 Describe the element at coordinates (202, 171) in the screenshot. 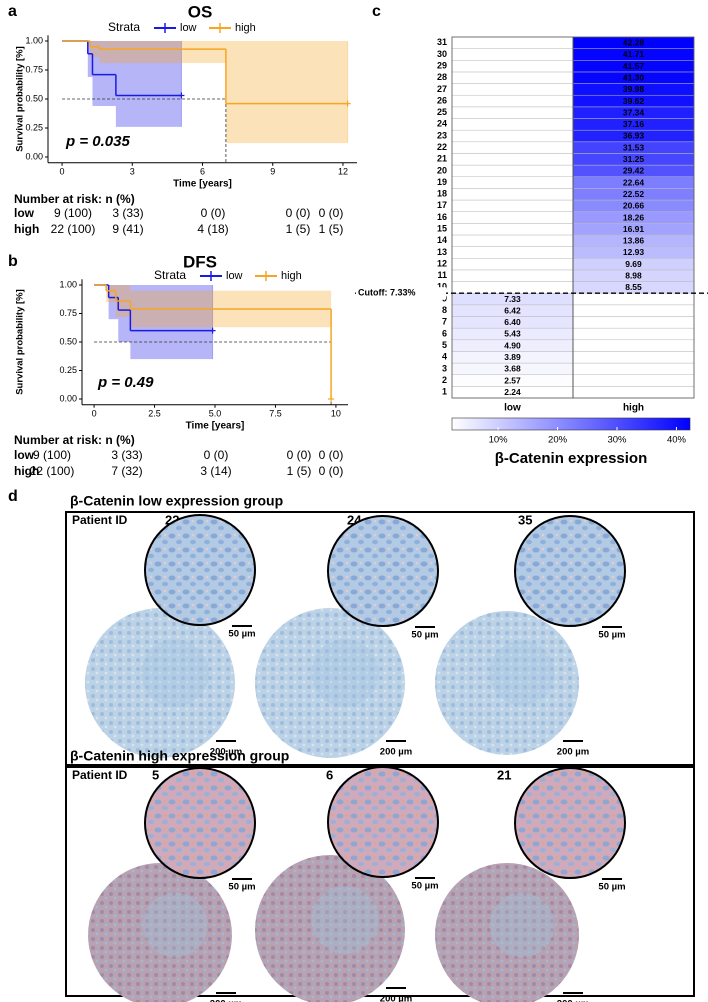

I see `x-tick-label: 6` at that location.